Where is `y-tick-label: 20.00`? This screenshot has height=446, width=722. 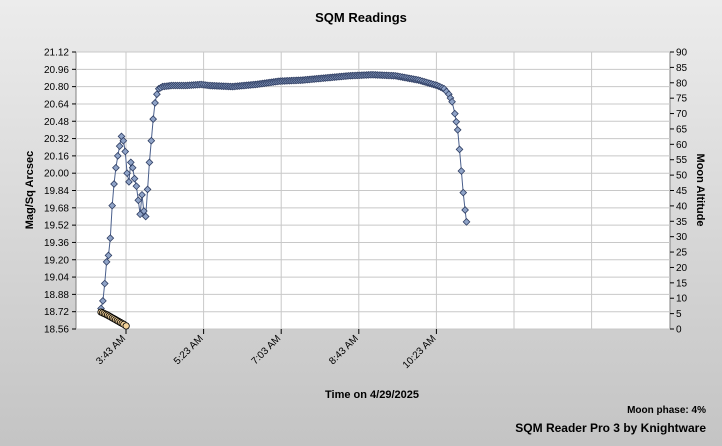 y-tick-label: 20.00 is located at coordinates (56, 174).